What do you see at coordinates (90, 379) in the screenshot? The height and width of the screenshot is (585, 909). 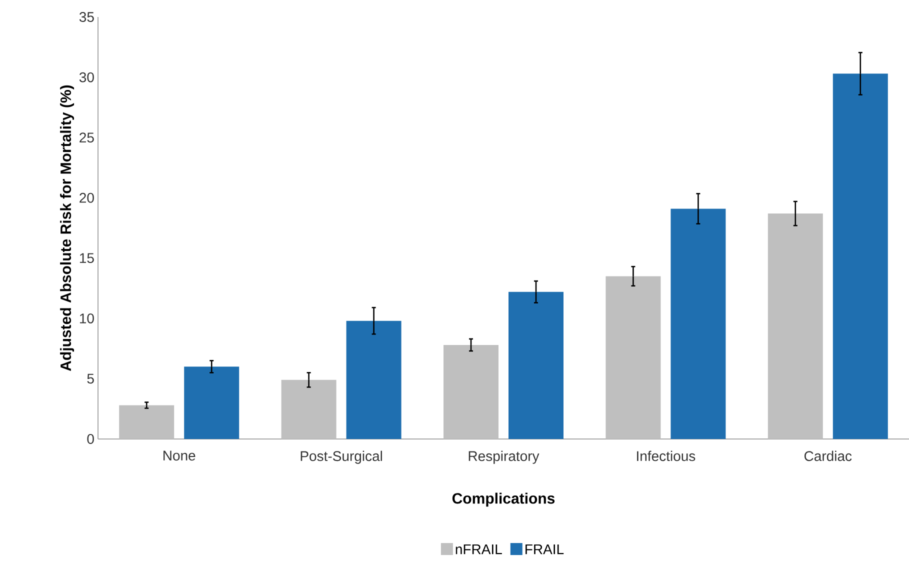 I see `y-tick-label: 5` at bounding box center [90, 379].